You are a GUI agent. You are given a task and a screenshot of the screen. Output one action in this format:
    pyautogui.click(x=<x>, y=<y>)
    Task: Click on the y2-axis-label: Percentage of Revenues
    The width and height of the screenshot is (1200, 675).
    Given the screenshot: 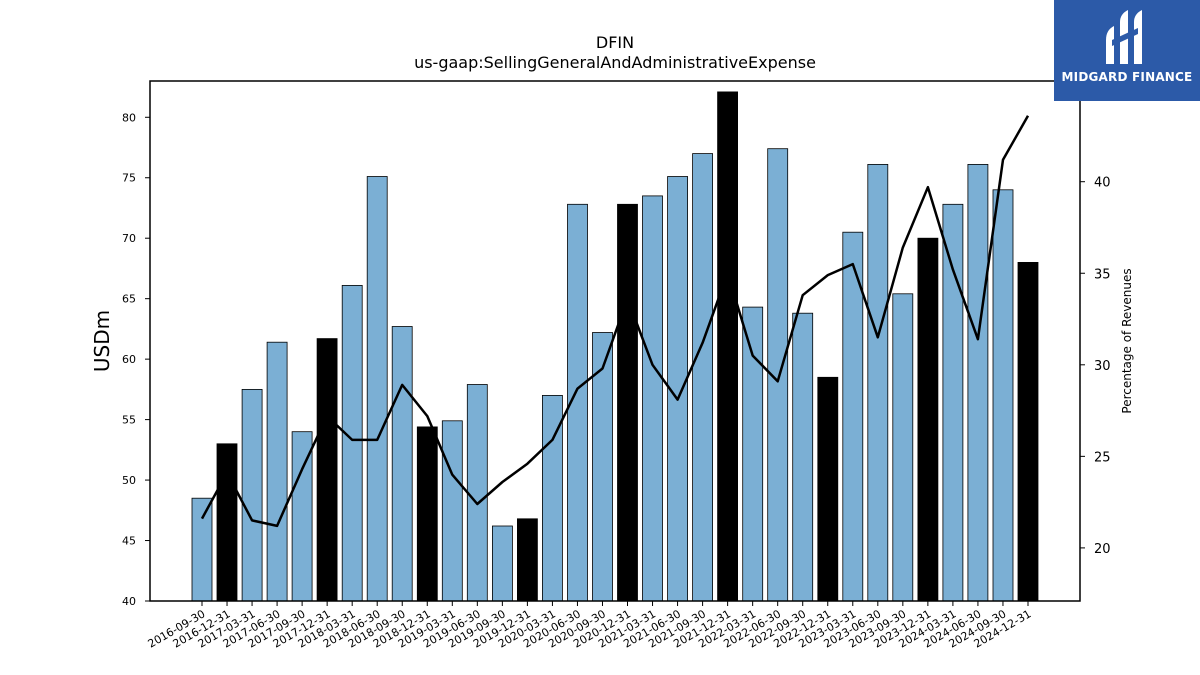 What is the action you would take?
    pyautogui.click(x=1127, y=340)
    